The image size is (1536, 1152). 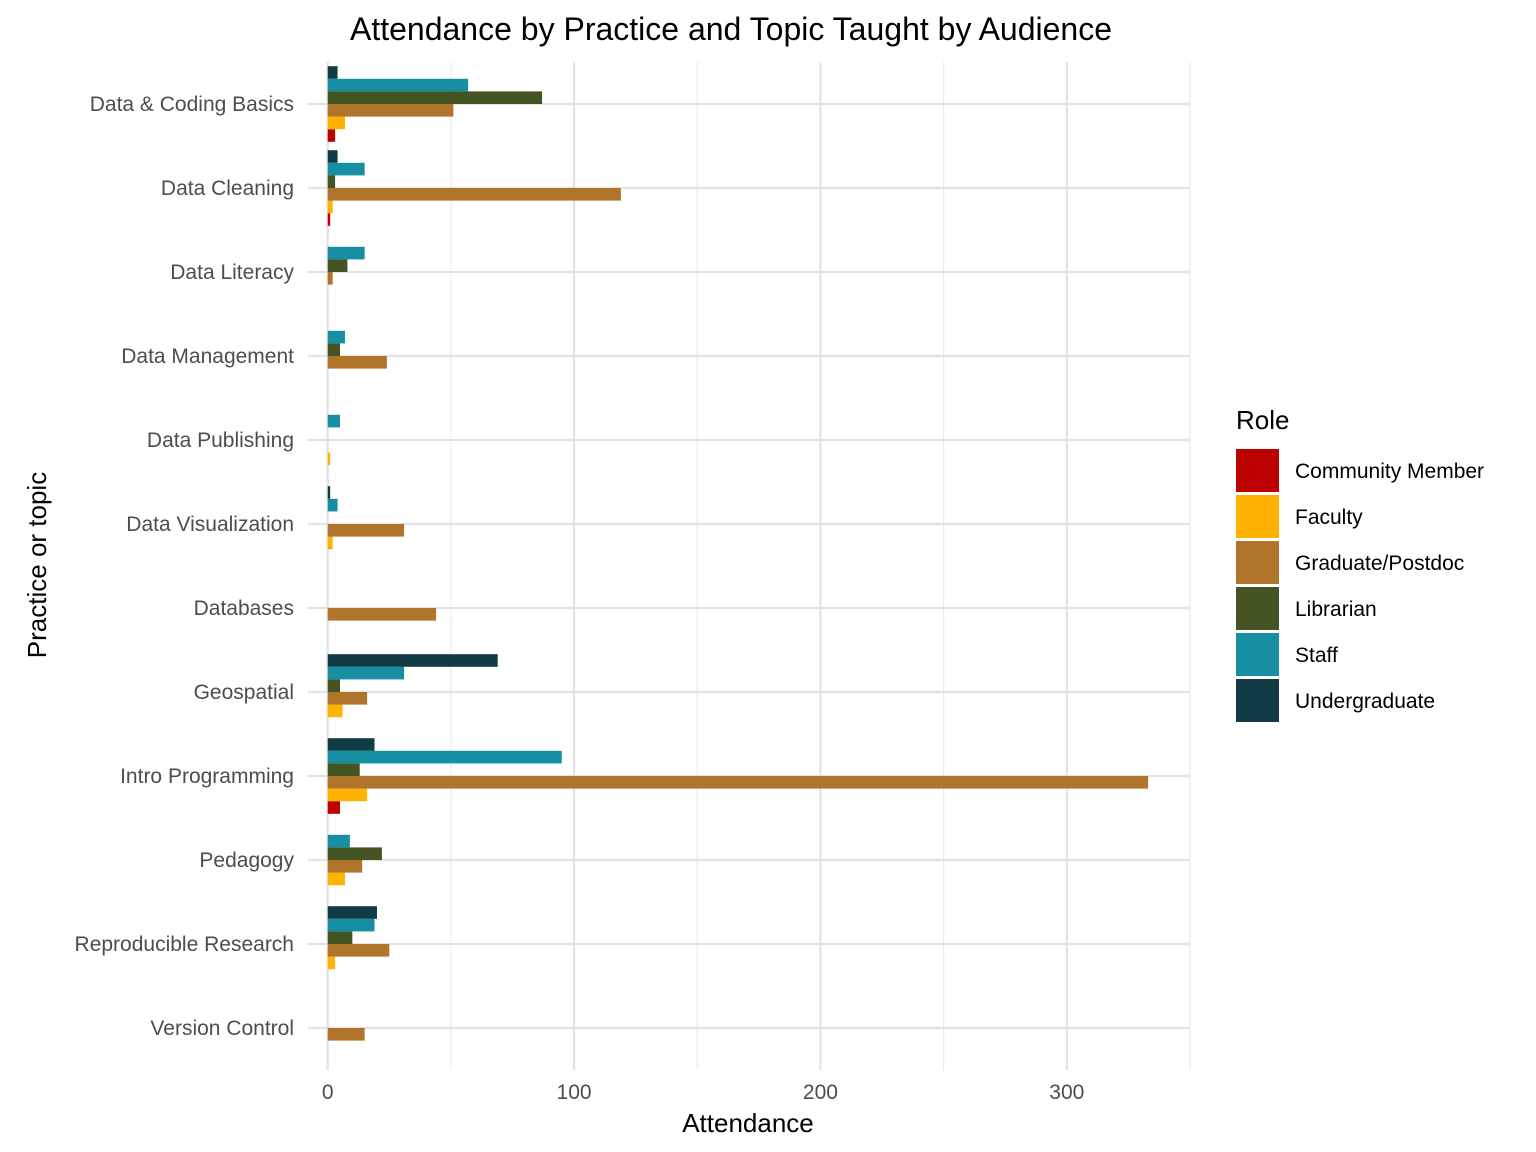 What do you see at coordinates (1379, 563) in the screenshot?
I see `legend-label: Graduate/Postdoc` at bounding box center [1379, 563].